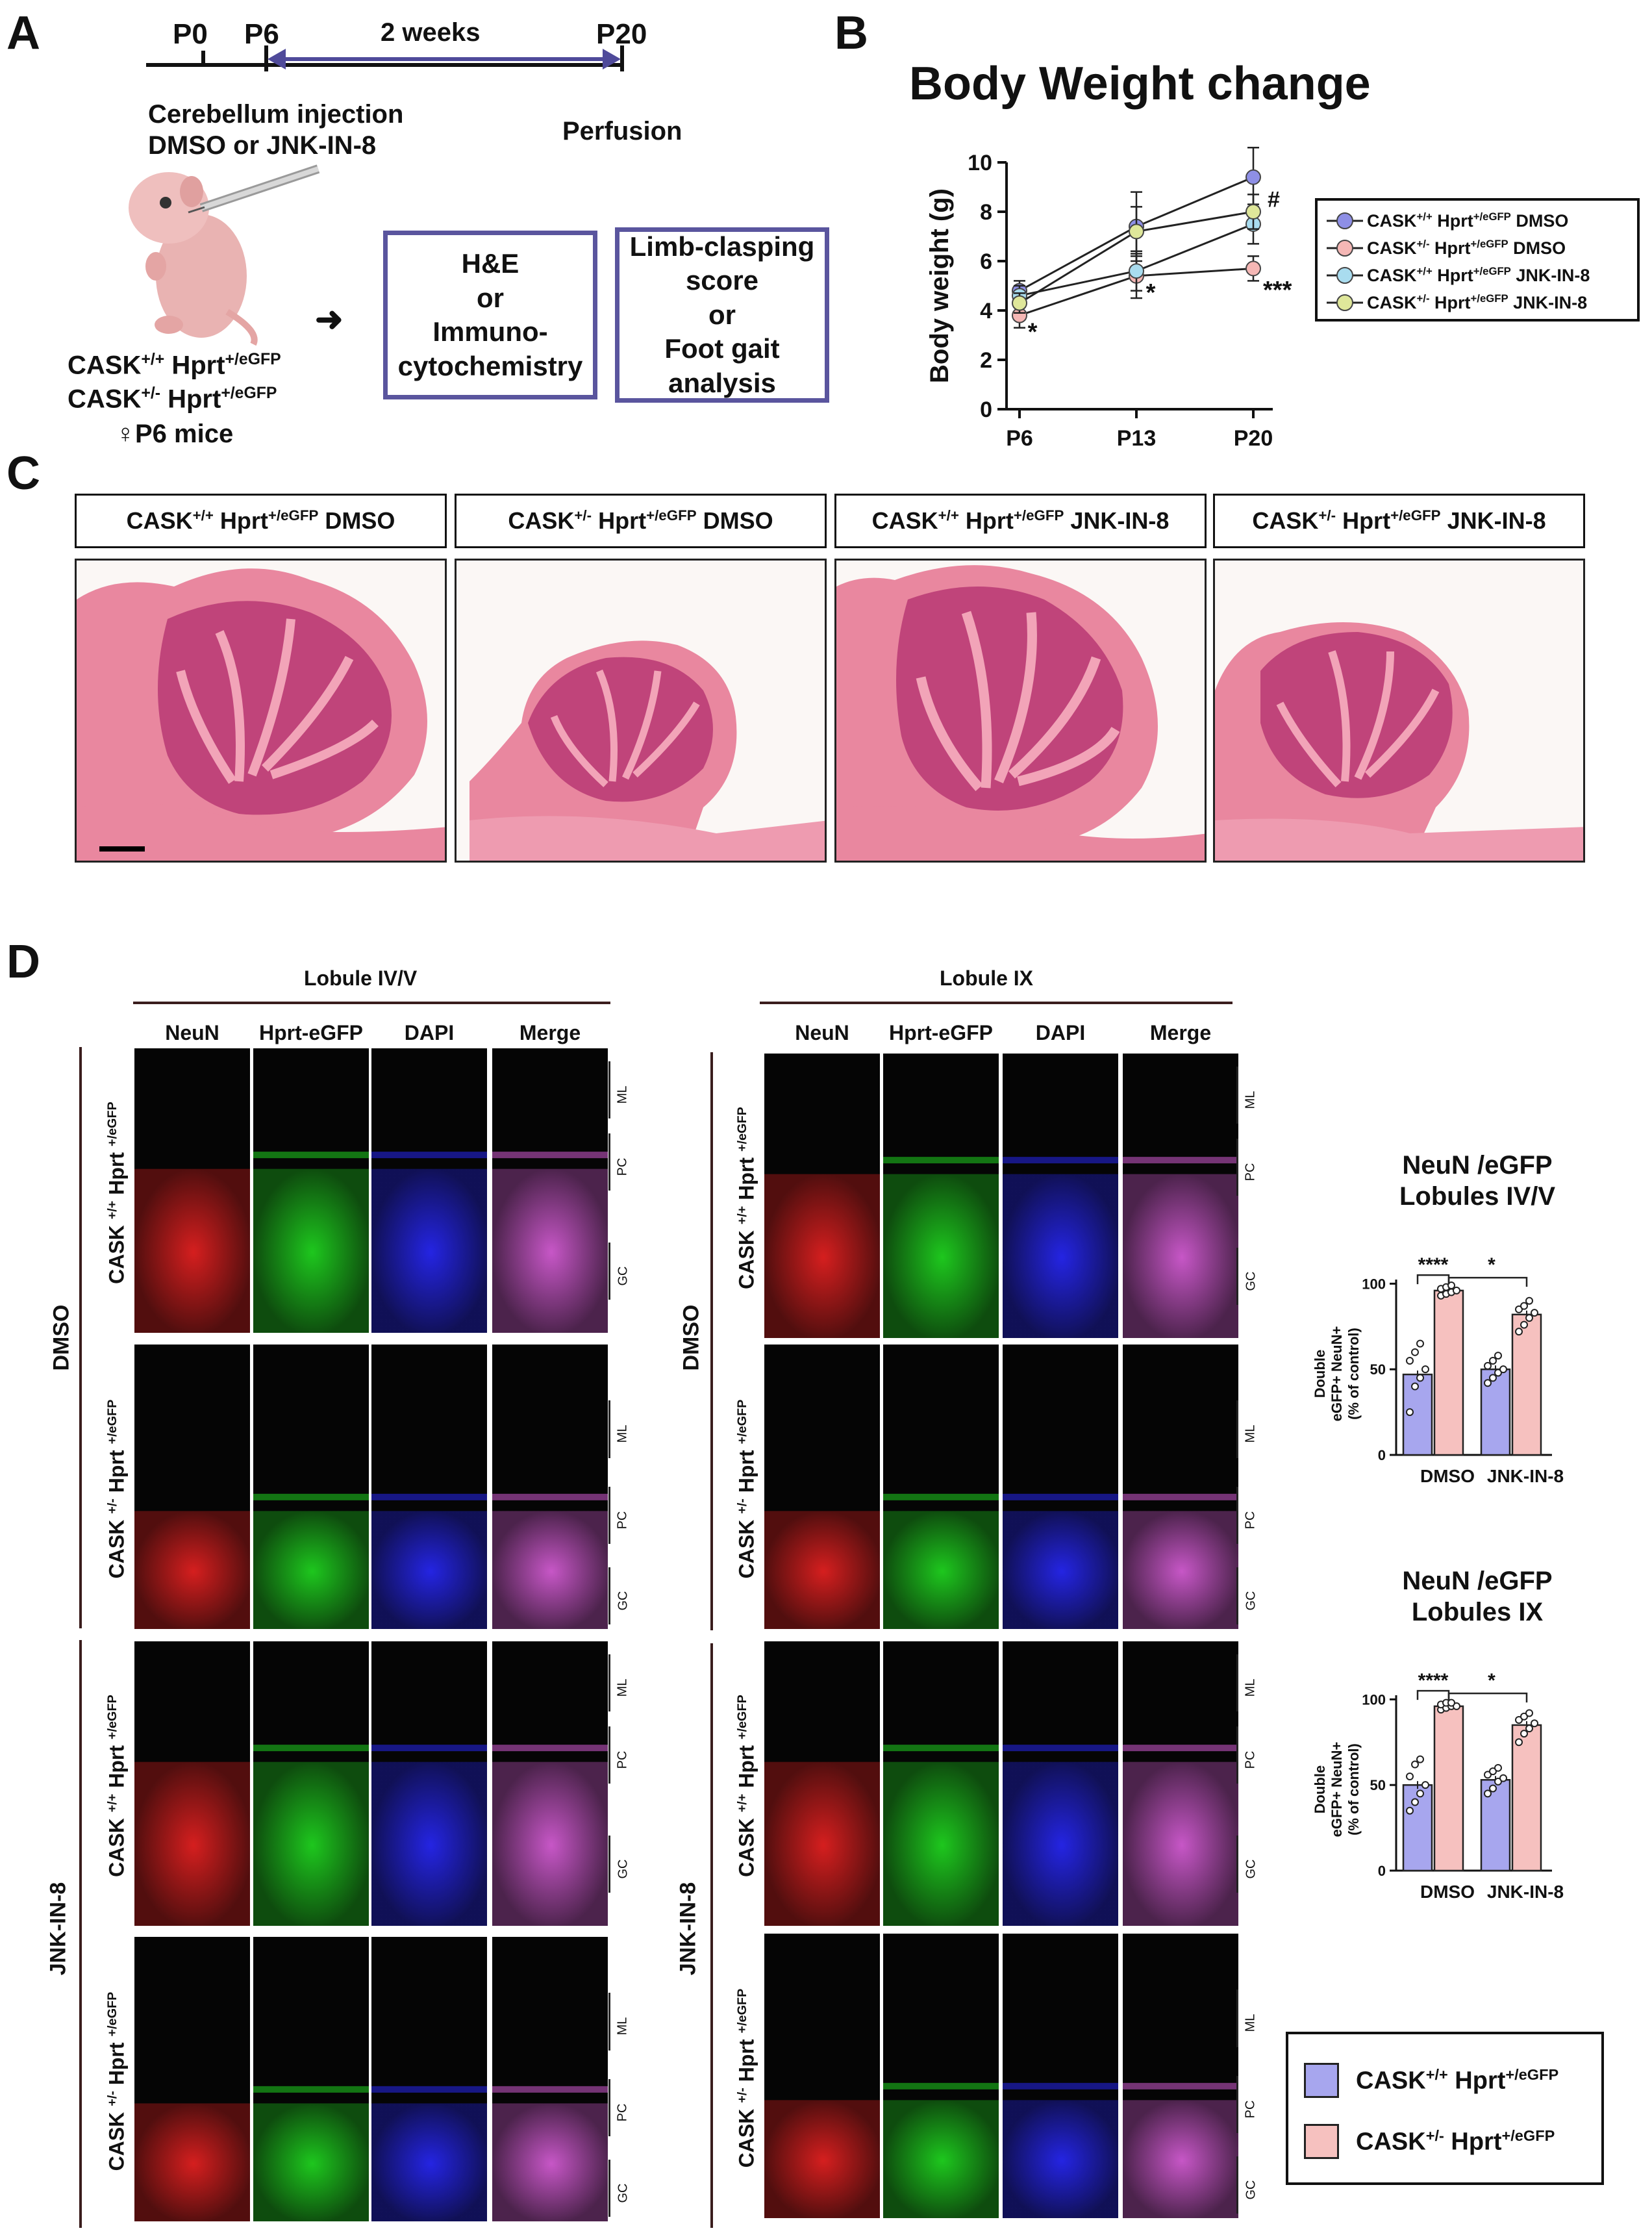 This screenshot has width=1652, height=2235. Describe the element at coordinates (550, 1190) in the screenshot. I see `micrograph-left-r1-c4` at that location.